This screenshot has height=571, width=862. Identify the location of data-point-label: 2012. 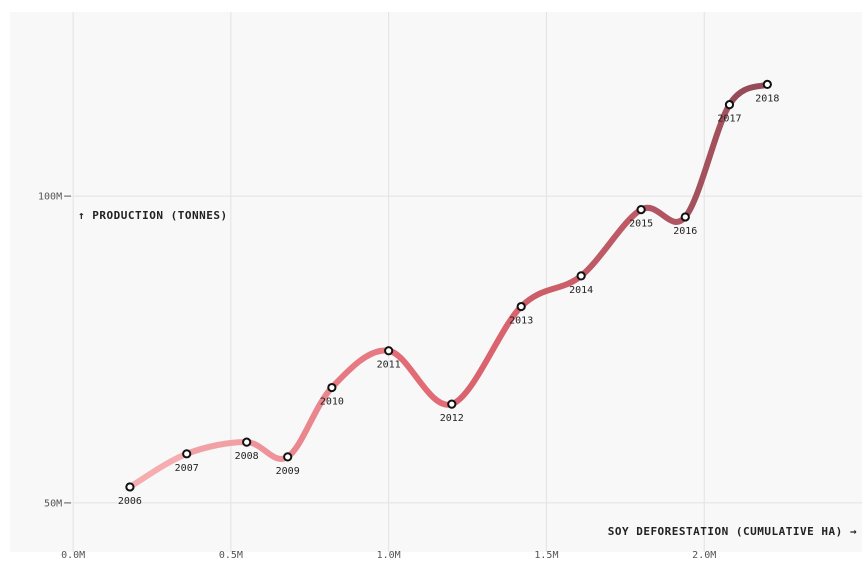
(452, 418).